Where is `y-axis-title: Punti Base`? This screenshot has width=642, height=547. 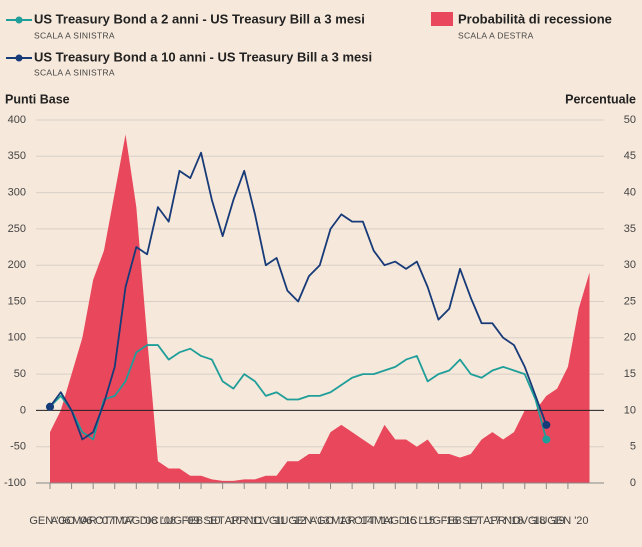 y-axis-title: Punti Base is located at coordinates (37, 99).